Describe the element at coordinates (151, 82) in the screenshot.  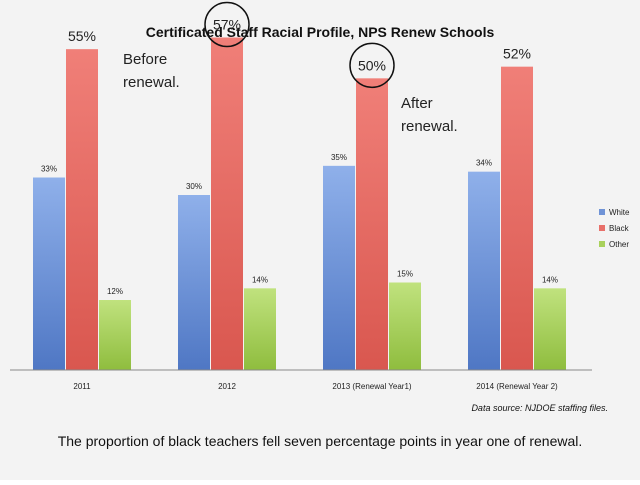
I see `annotation-before-line2: renewal.` at that location.